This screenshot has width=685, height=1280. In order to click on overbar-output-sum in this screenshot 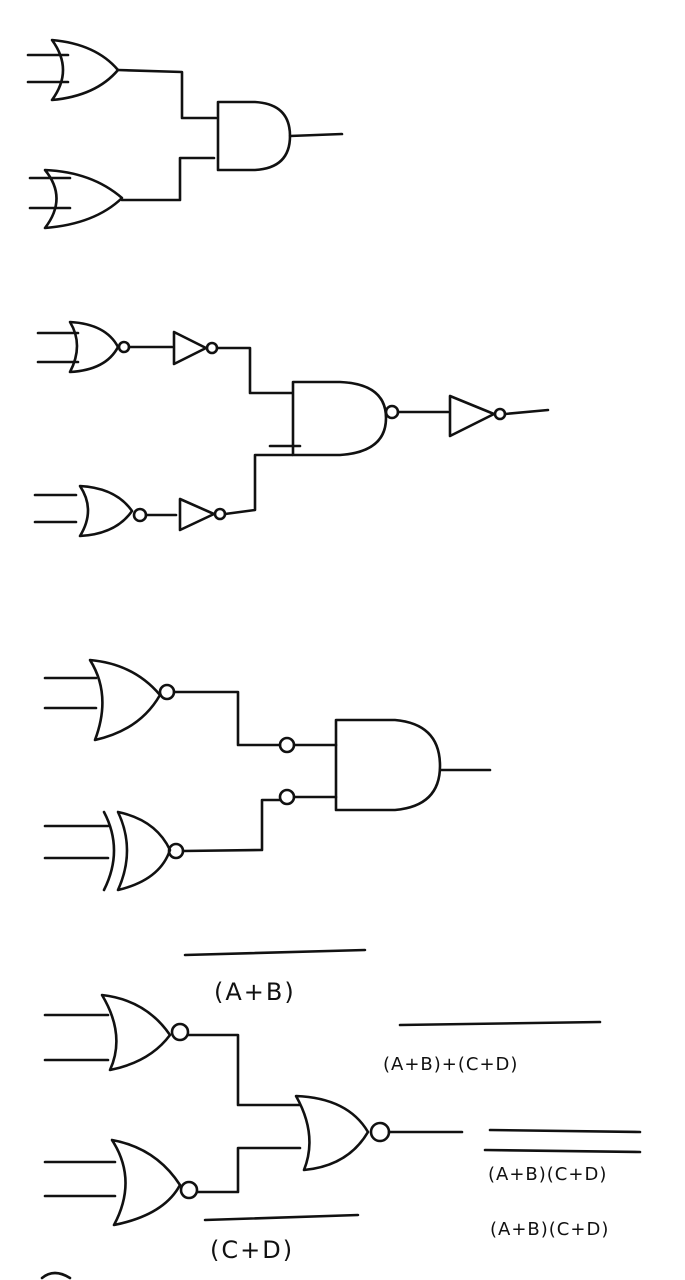, I will do `click(500, 1023)`.